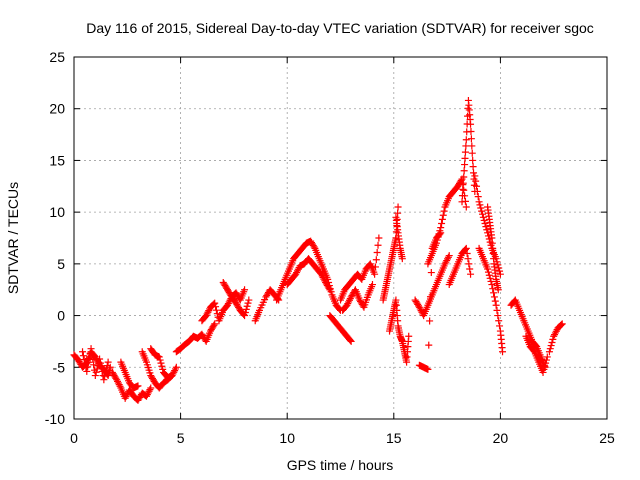 Image resolution: width=640 pixels, height=480 pixels. I want to click on series-arc21, so click(430, 301).